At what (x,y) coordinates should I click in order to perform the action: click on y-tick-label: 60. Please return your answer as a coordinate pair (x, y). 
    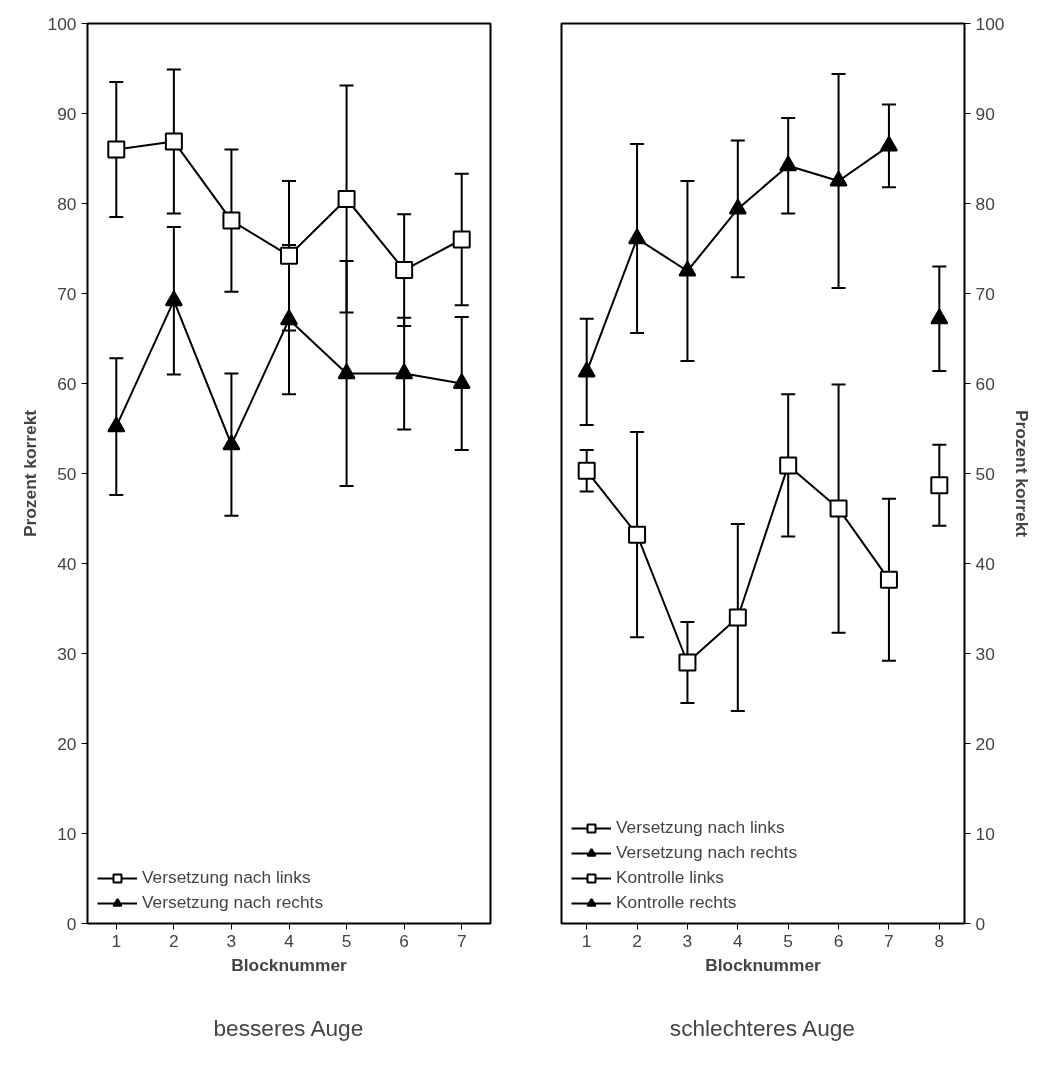
    Looking at the image, I should click on (67, 383).